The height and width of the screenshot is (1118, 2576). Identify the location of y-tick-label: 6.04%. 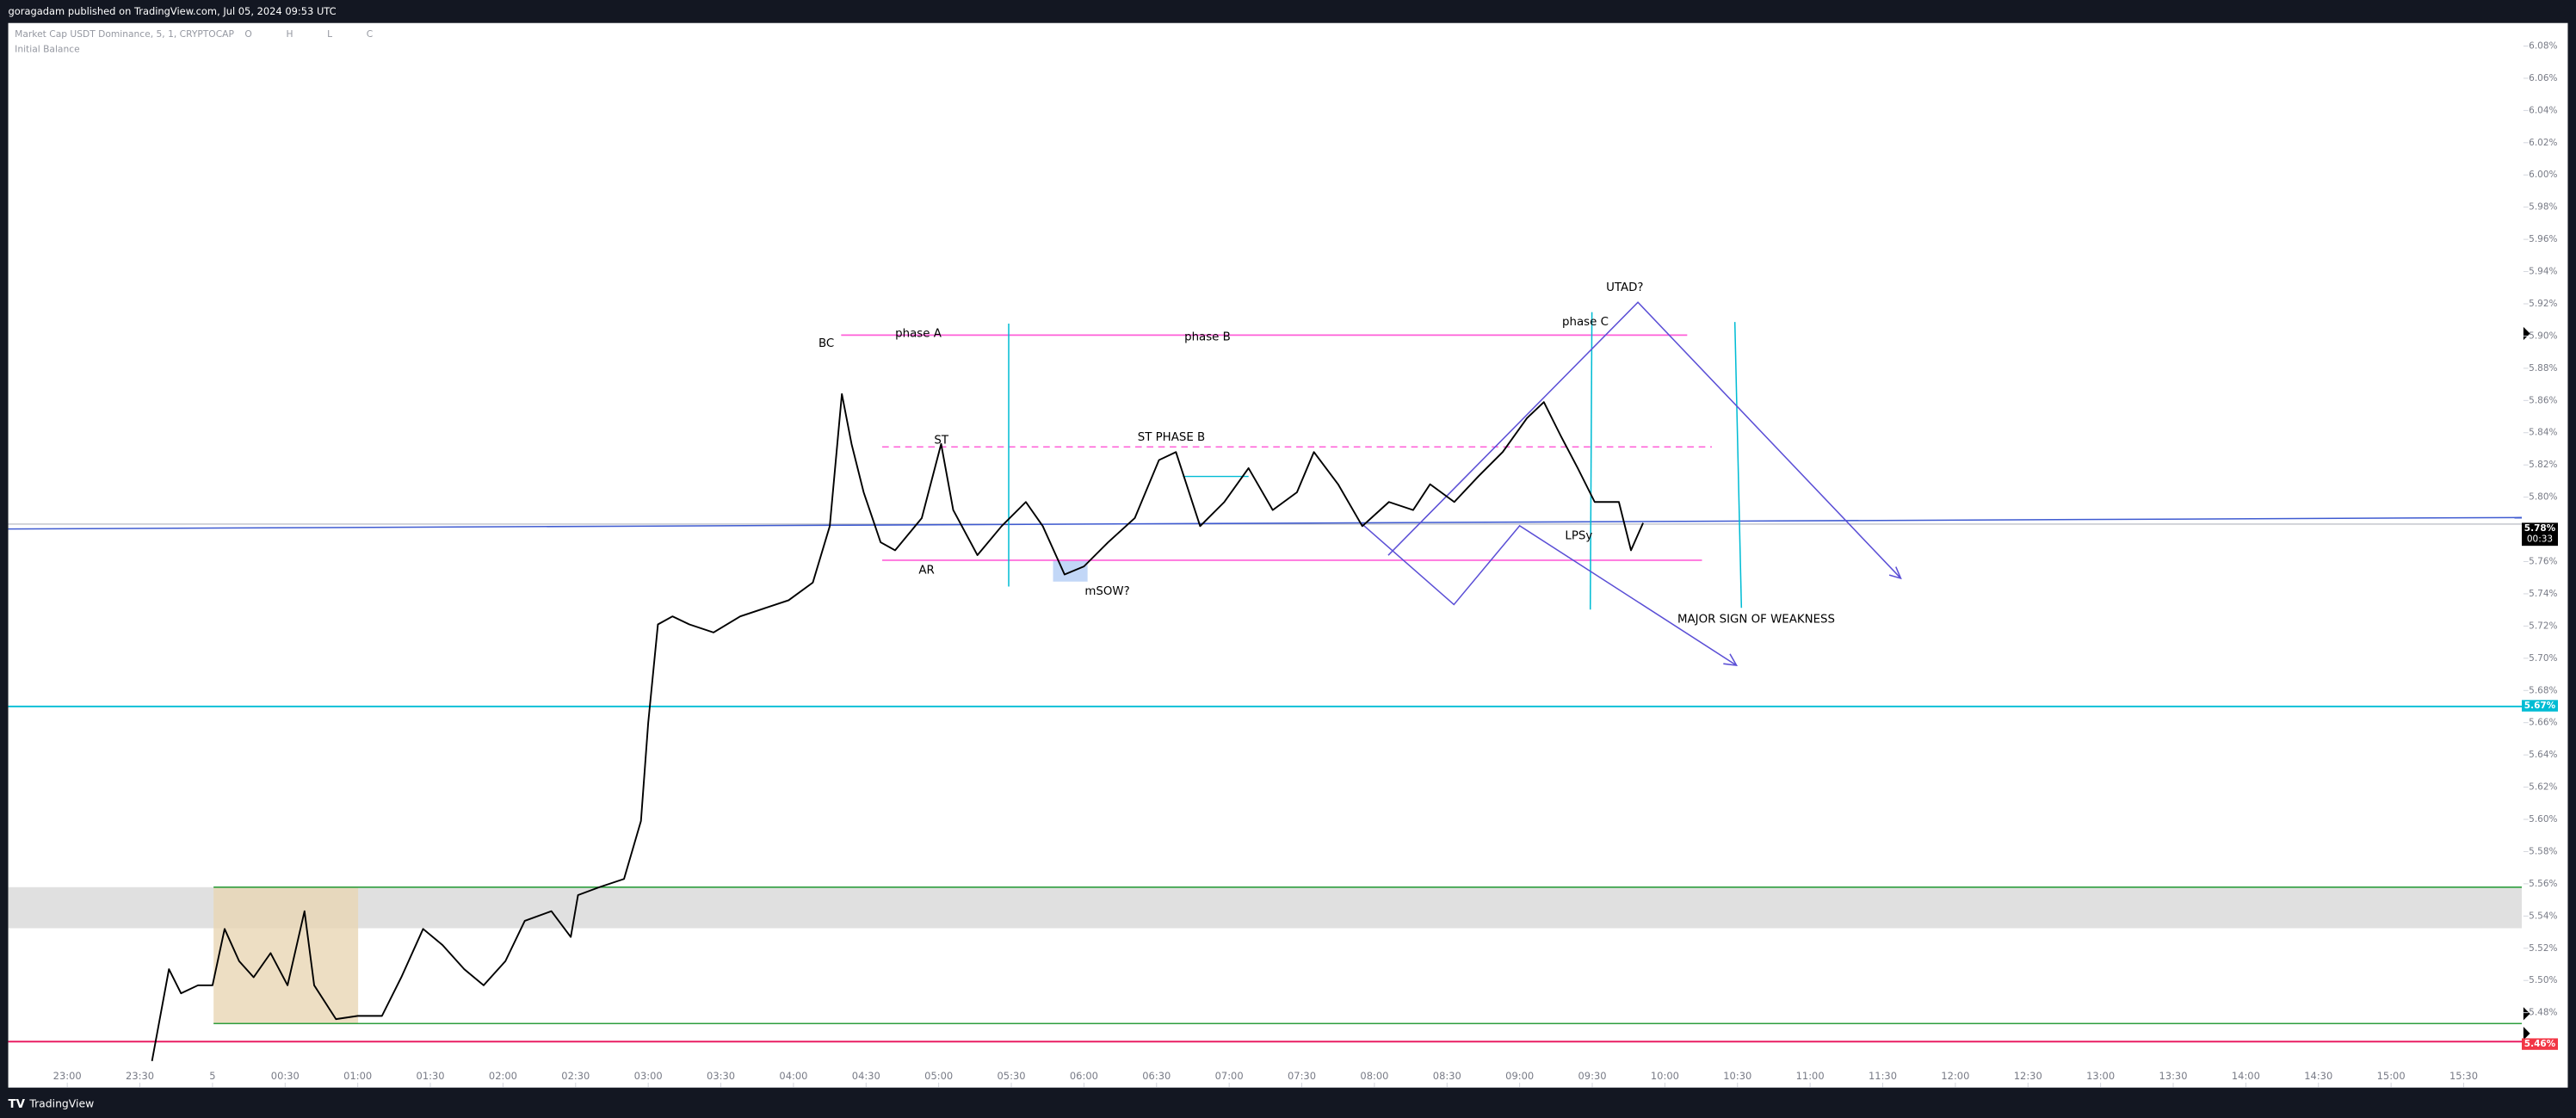
(2543, 110).